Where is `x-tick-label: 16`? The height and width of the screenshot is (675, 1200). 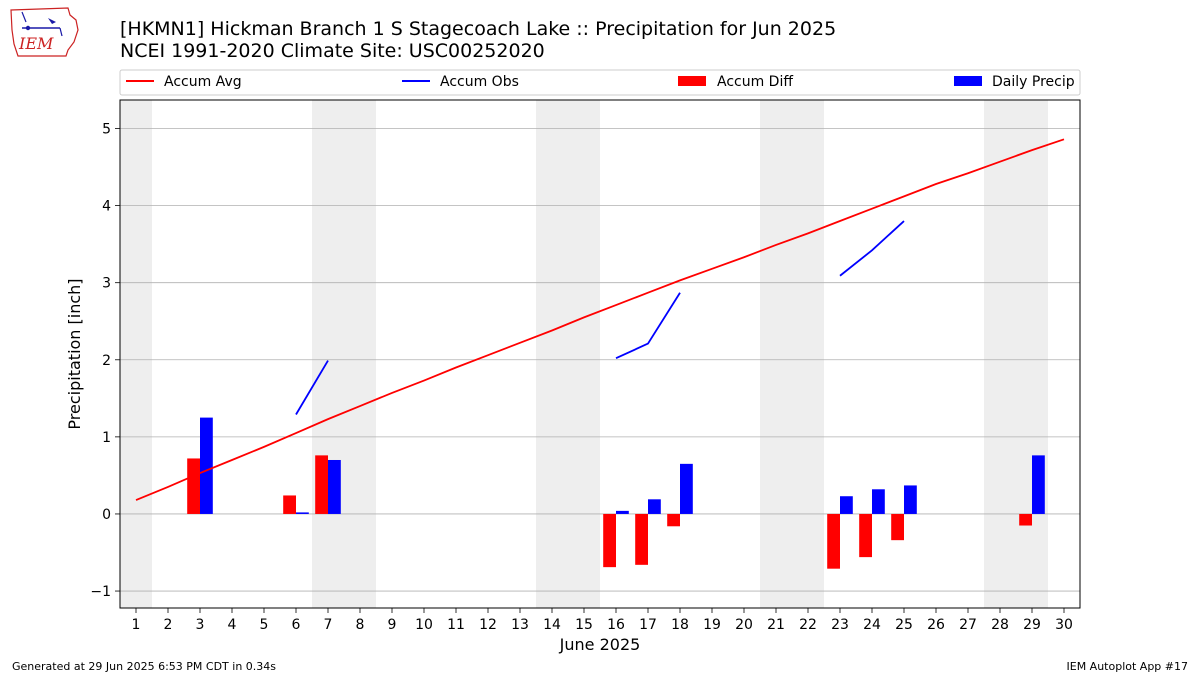 x-tick-label: 16 is located at coordinates (616, 625).